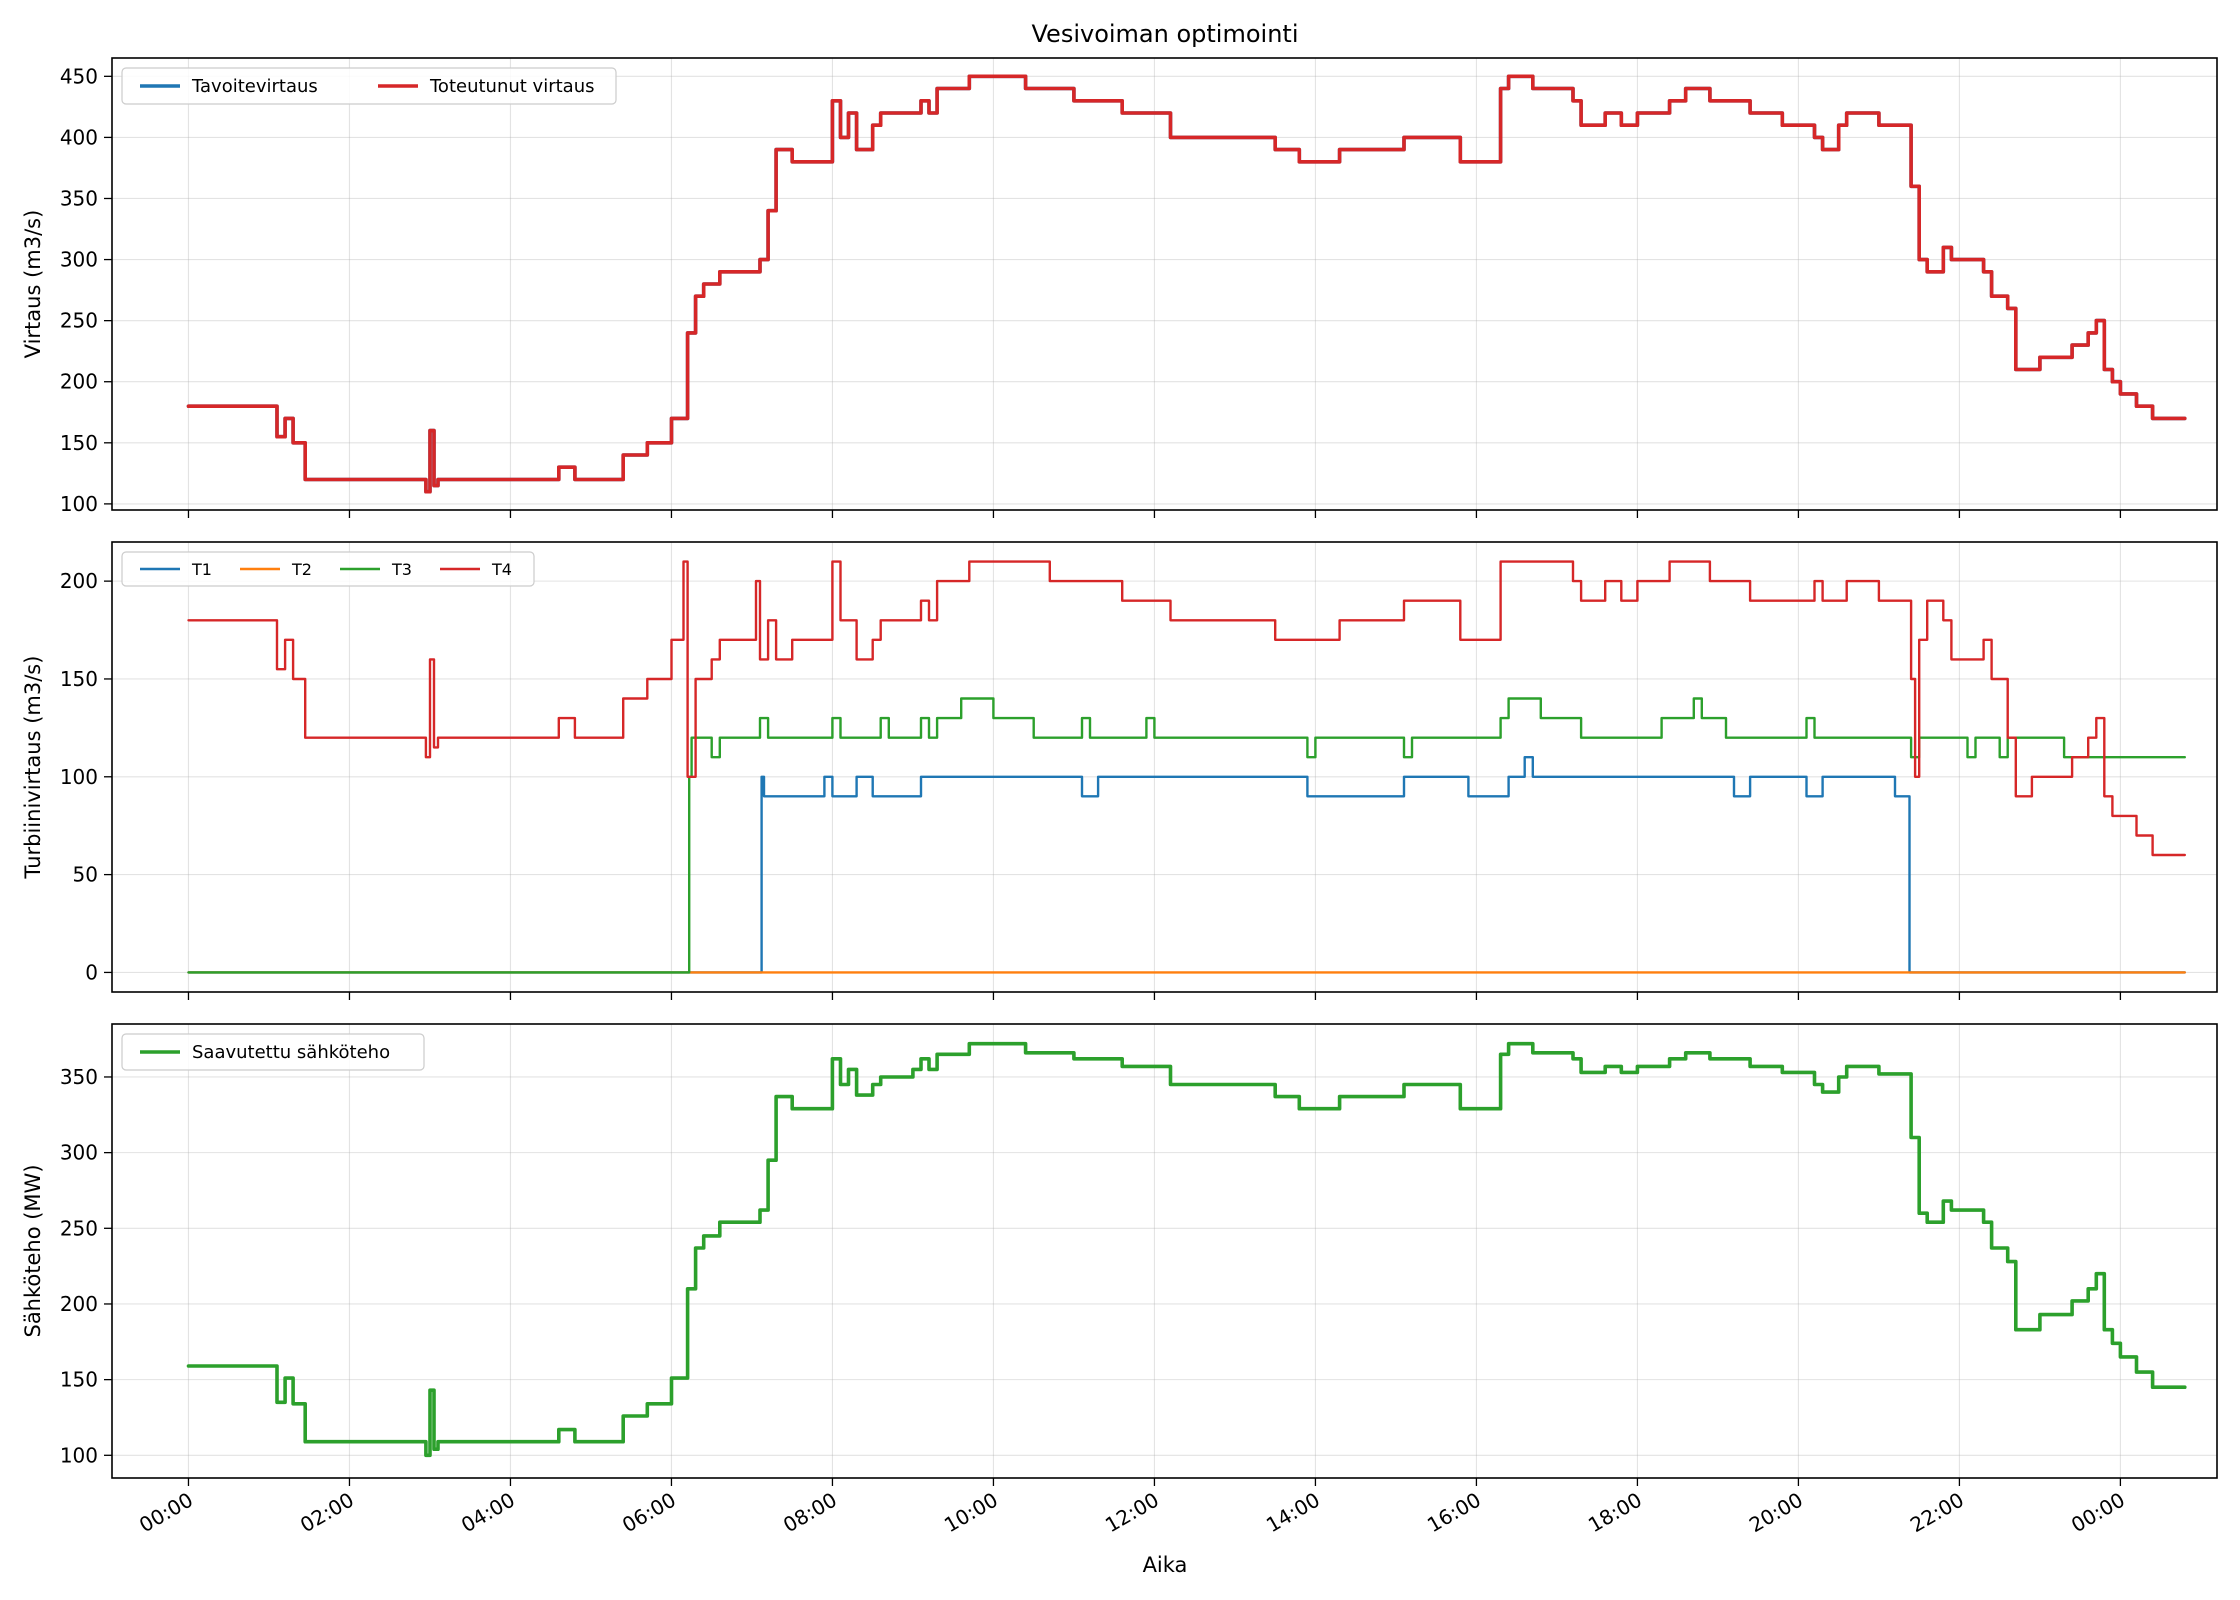 The height and width of the screenshot is (1600, 2240). I want to click on legend-label: T3, so click(401, 569).